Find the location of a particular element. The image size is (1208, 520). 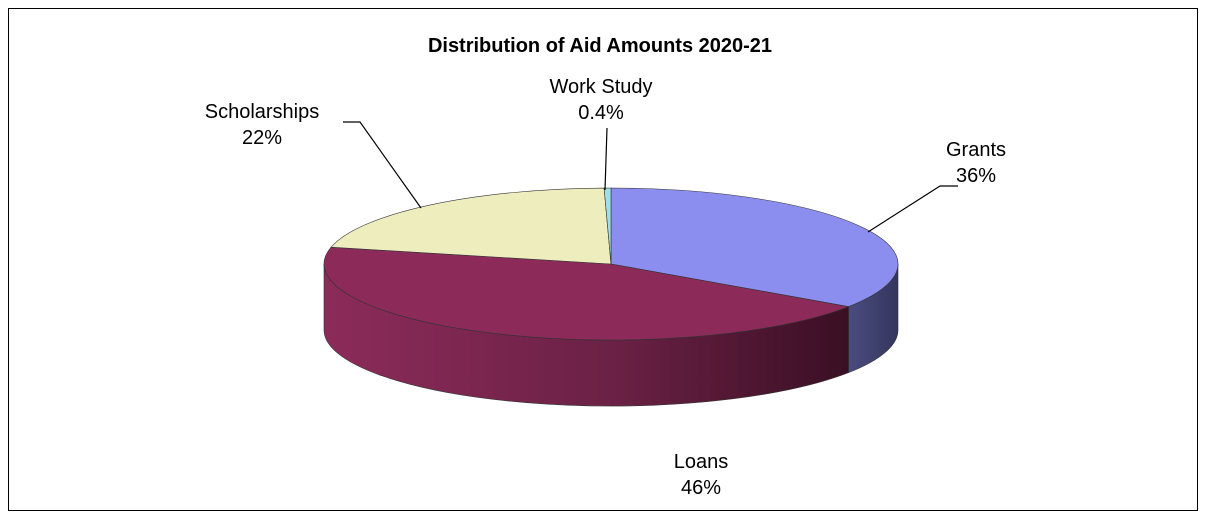

chart-title: Distribution of Aid Amounts 2020-21 is located at coordinates (600, 46).